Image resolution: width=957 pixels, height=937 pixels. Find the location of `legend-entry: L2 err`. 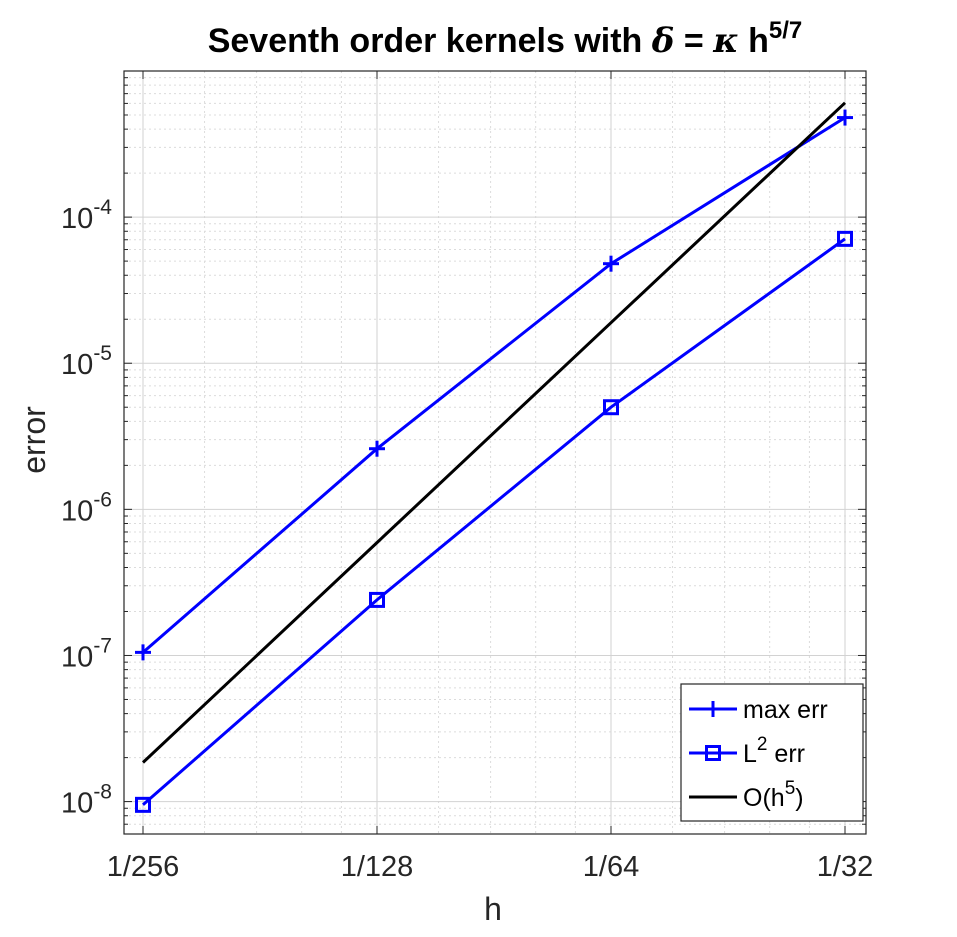

legend-entry: L2 err is located at coordinates (747, 751).